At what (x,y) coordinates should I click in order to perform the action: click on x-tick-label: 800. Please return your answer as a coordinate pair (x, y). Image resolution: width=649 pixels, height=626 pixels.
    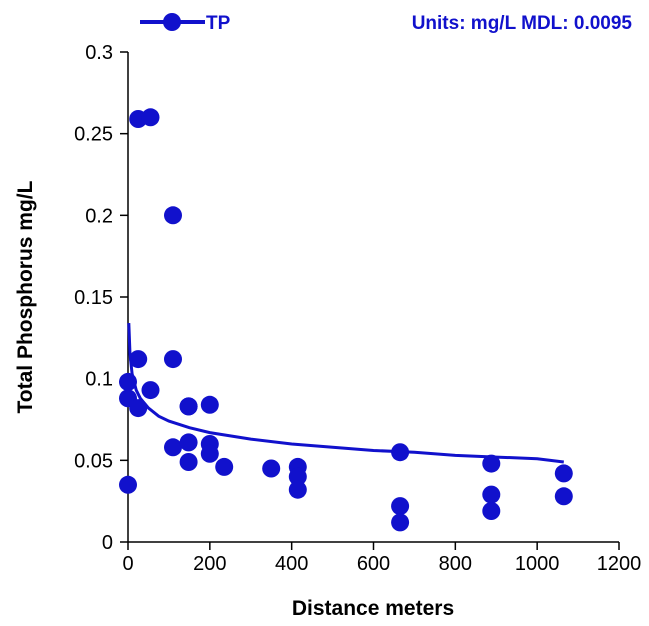
    Looking at the image, I should click on (455, 564).